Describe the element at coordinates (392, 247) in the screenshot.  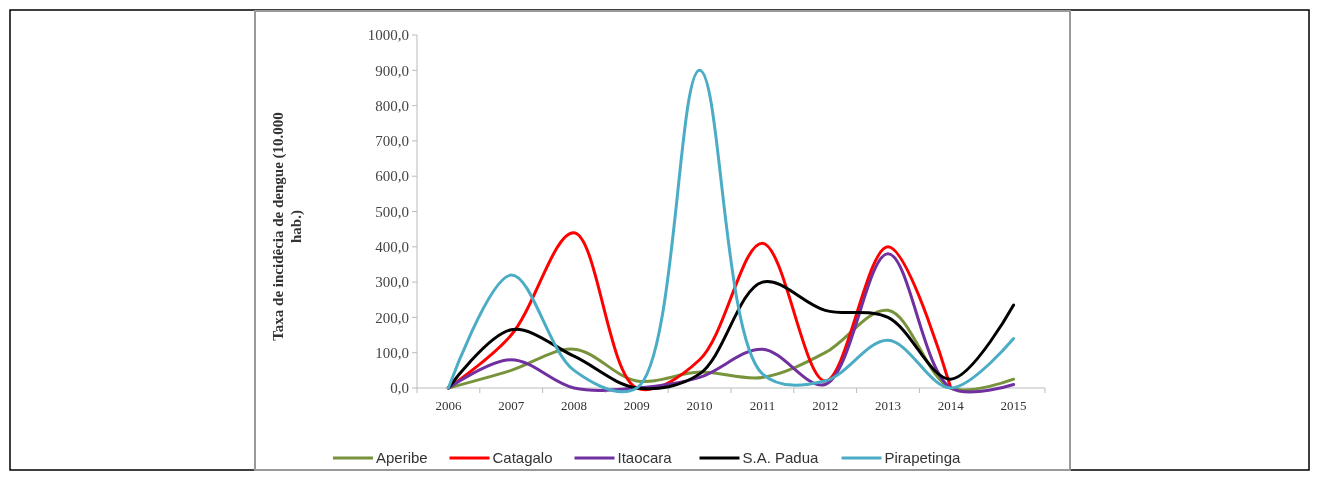
I see `y-tick-label: 400,0` at that location.